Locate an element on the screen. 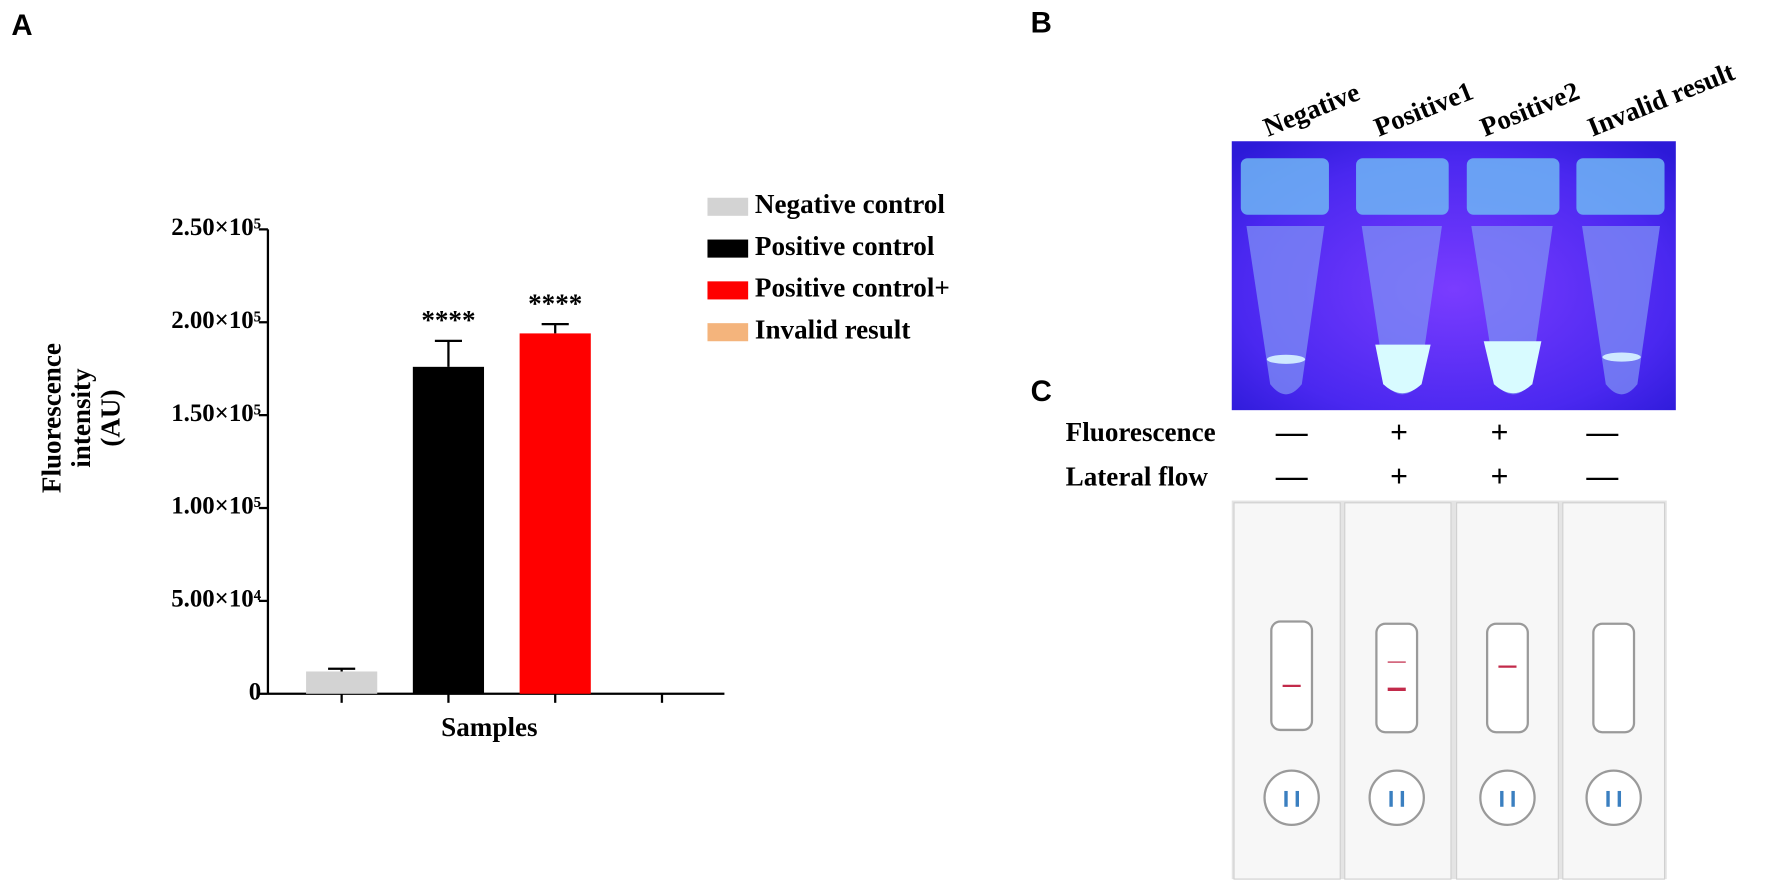  legend-label: Positive control+ is located at coordinates (852, 288).